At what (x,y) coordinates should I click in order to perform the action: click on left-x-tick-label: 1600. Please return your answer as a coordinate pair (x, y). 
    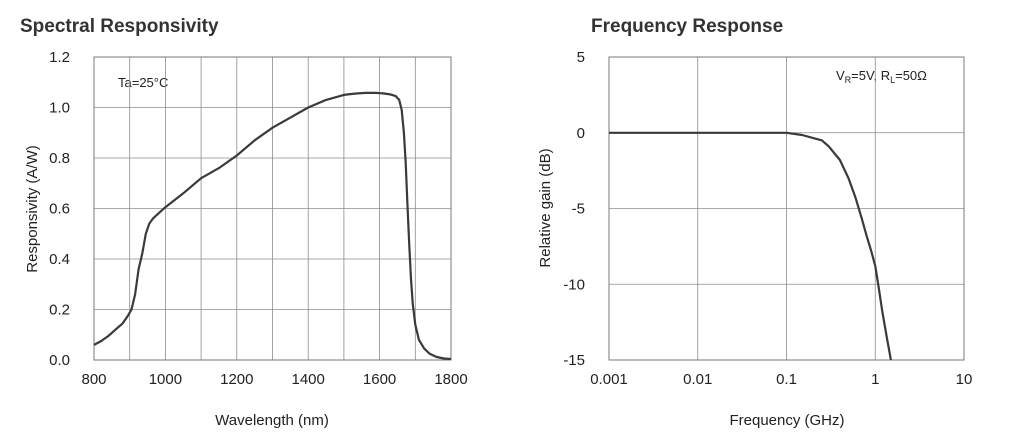
    Looking at the image, I should click on (379, 379).